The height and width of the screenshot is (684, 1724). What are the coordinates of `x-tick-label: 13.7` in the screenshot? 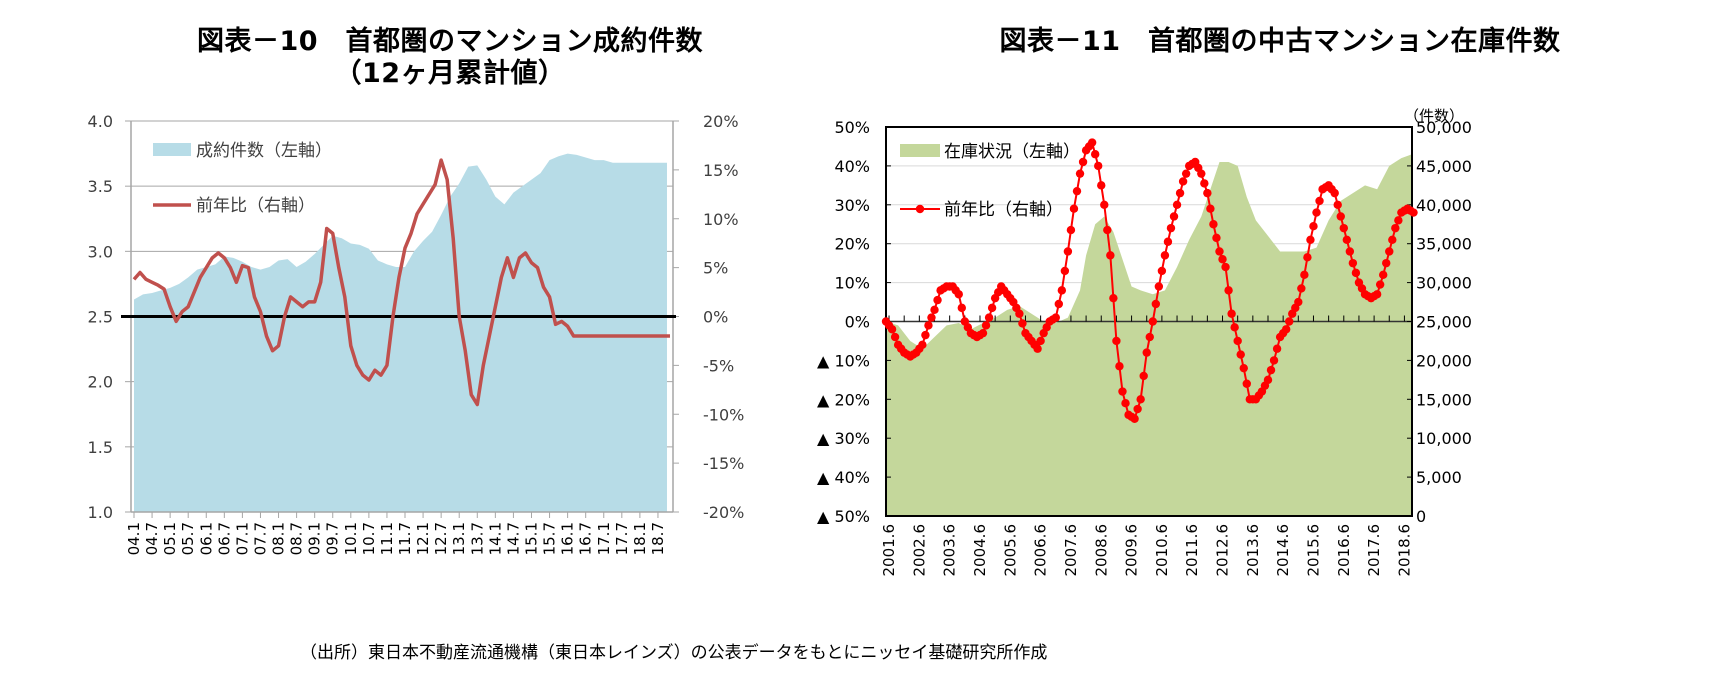 It's located at (477, 538).